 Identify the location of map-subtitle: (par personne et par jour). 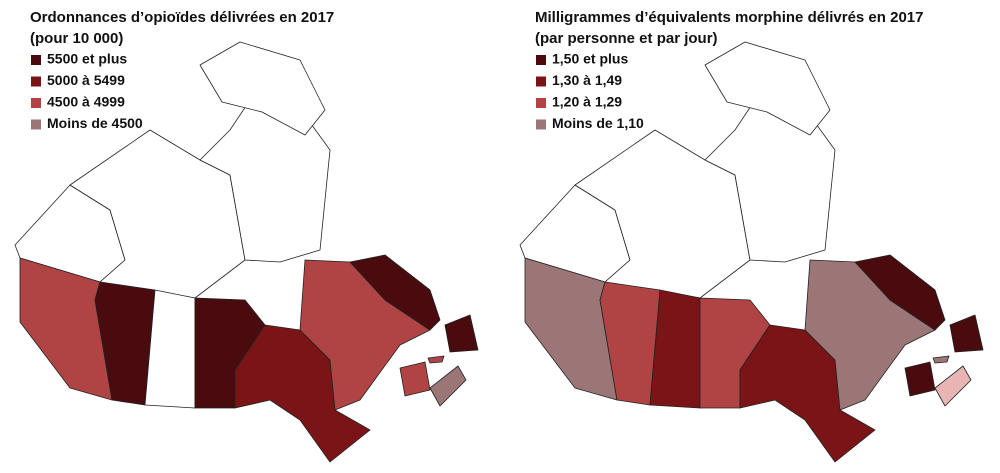
(626, 38).